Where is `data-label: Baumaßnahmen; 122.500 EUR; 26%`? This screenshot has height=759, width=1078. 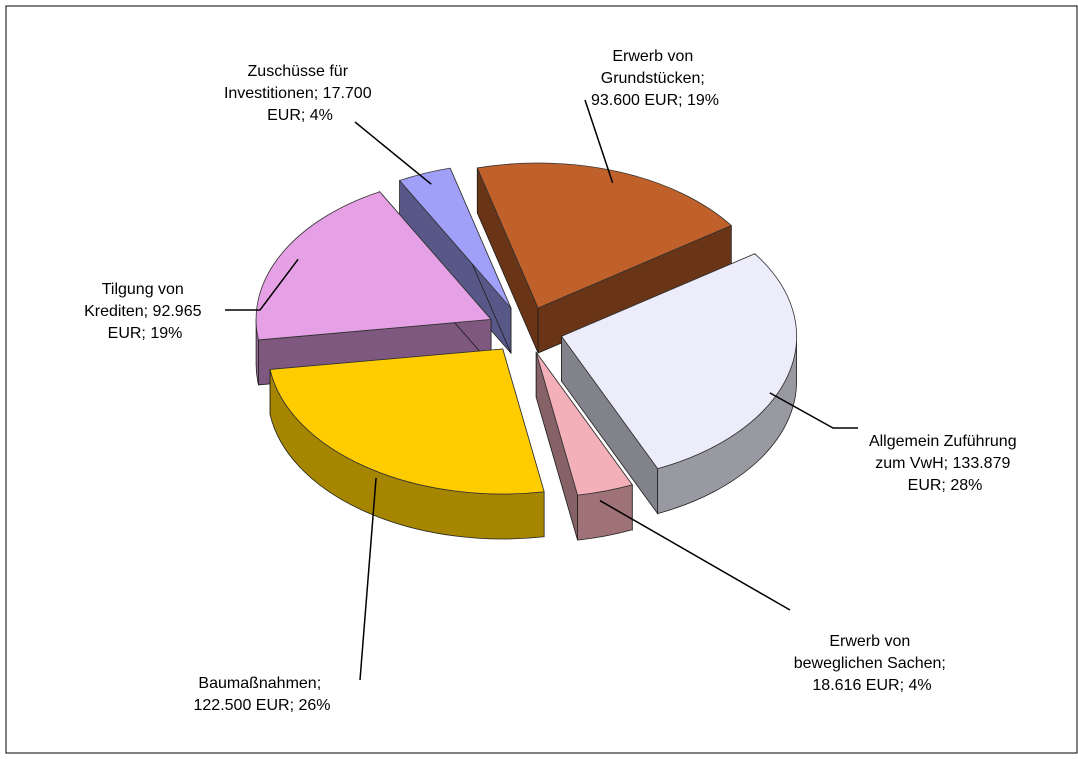 data-label: Baumaßnahmen; 122.500 EUR; 26% is located at coordinates (262, 694).